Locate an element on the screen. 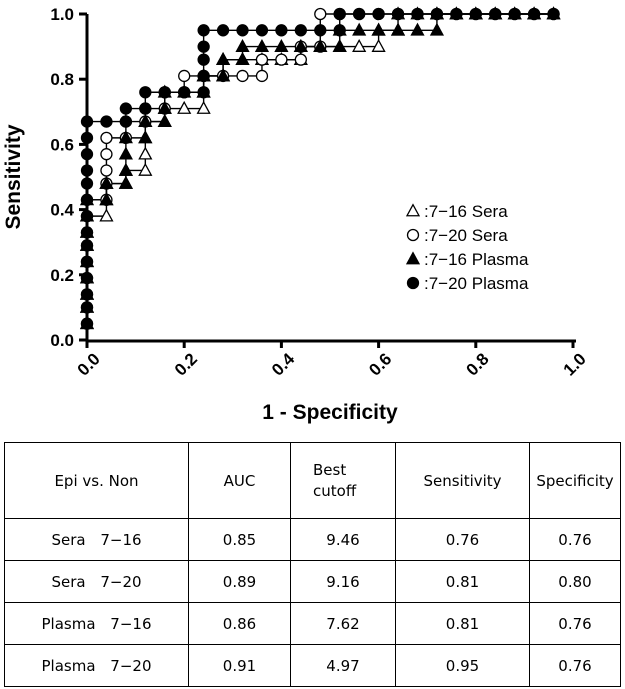  y-tick-label: 1.0 is located at coordinates (62, 14).